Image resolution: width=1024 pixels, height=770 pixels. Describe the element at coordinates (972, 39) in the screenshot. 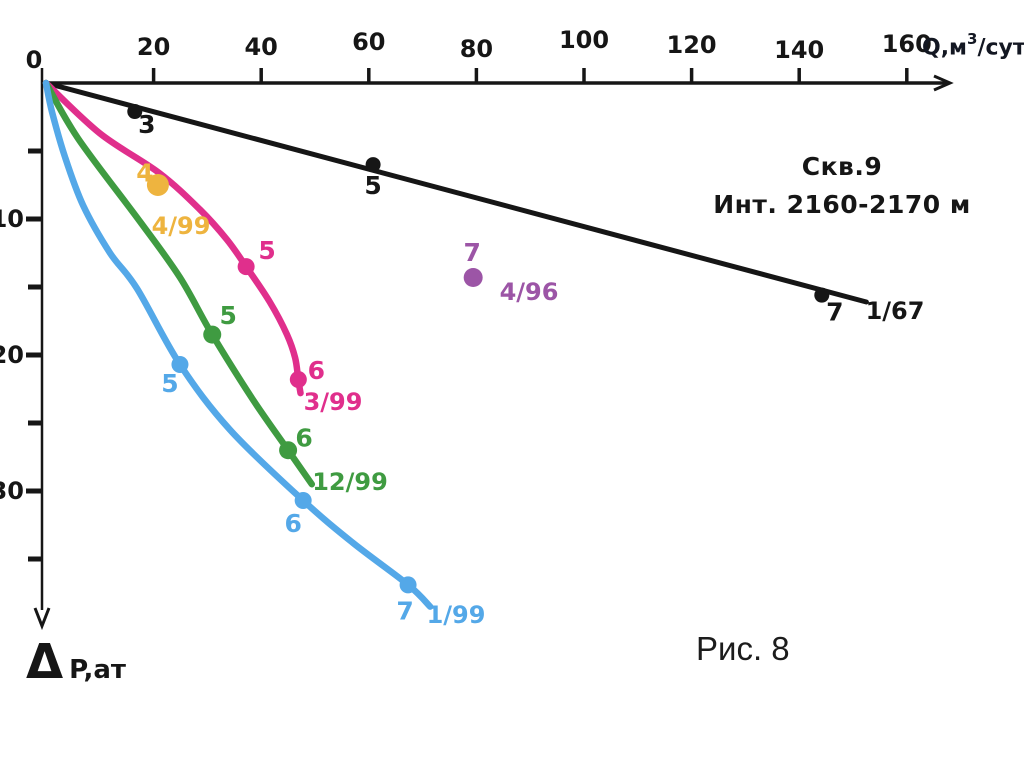

I see `x-axis-title-sup: 3` at that location.